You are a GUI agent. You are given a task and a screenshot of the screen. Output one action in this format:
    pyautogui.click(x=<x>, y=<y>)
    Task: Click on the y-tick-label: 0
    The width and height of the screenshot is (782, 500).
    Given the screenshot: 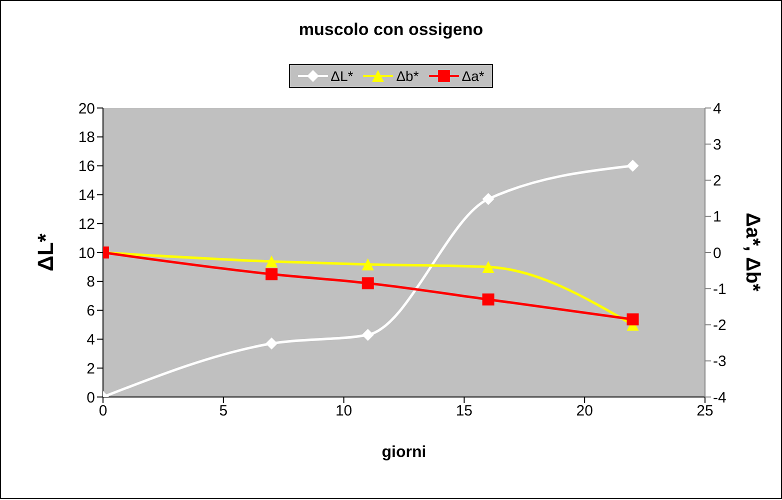 What is the action you would take?
    pyautogui.click(x=90, y=397)
    